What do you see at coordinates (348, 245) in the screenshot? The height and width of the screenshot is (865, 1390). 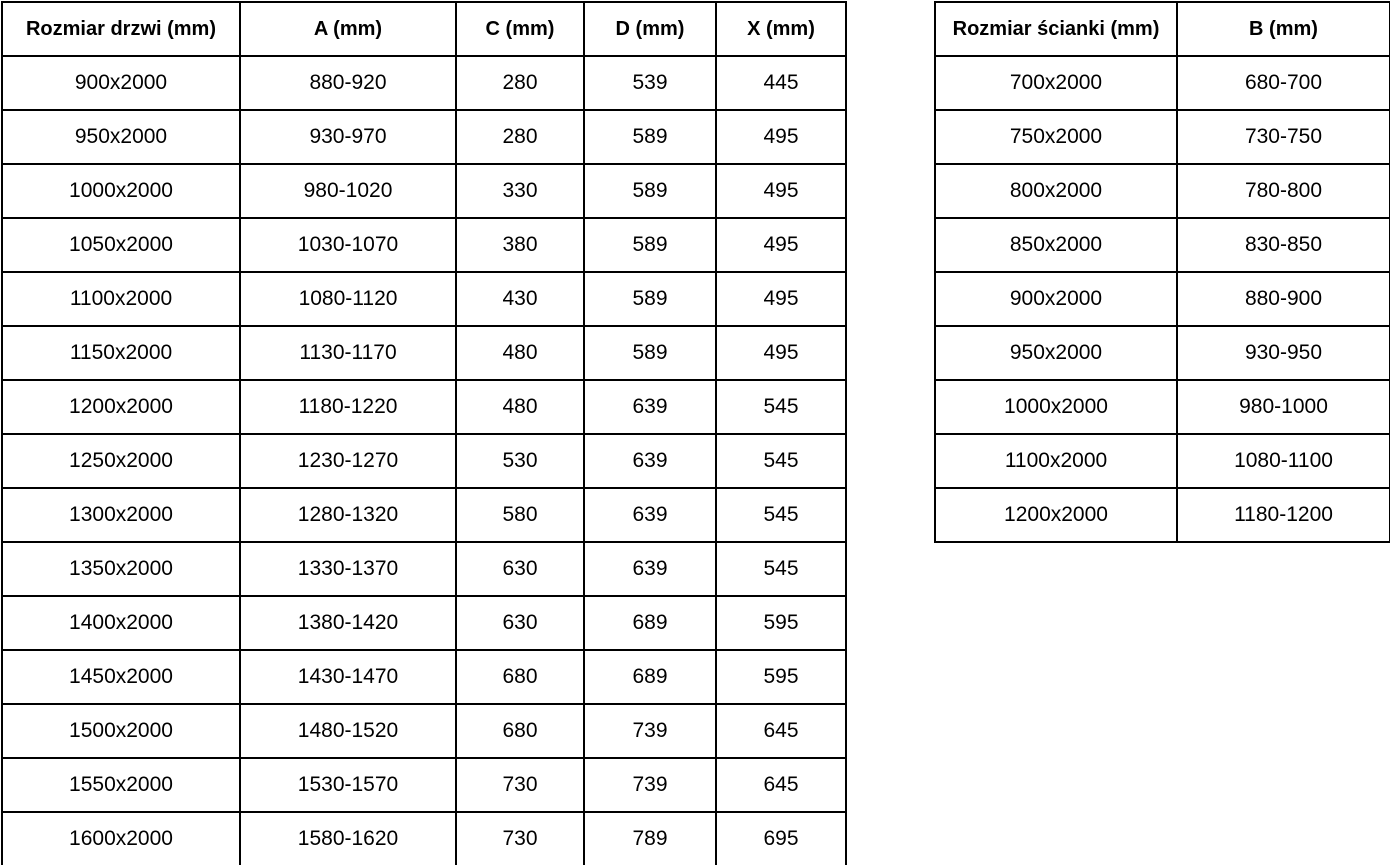 I see `table-cell: 1030-1070` at bounding box center [348, 245].